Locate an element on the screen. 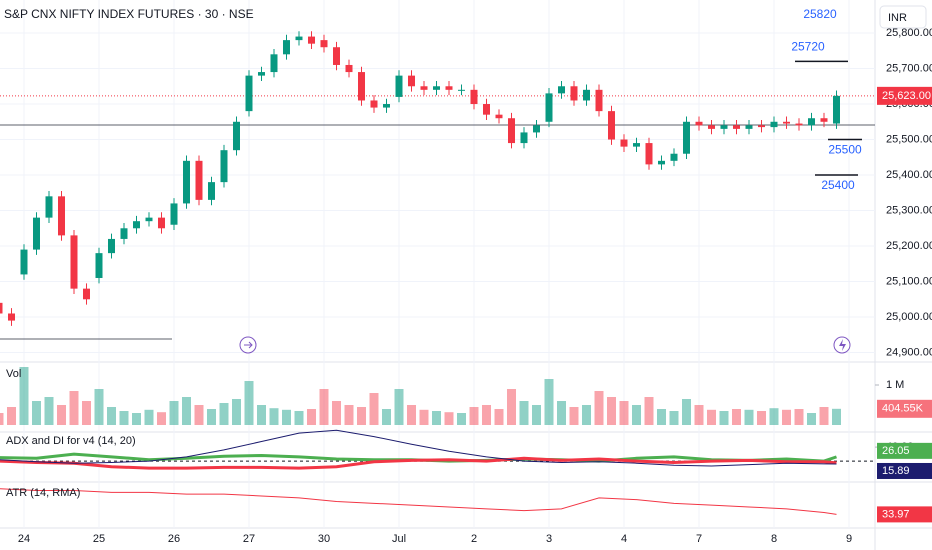 The height and width of the screenshot is (550, 932). currency-box is located at coordinates (903, 17).